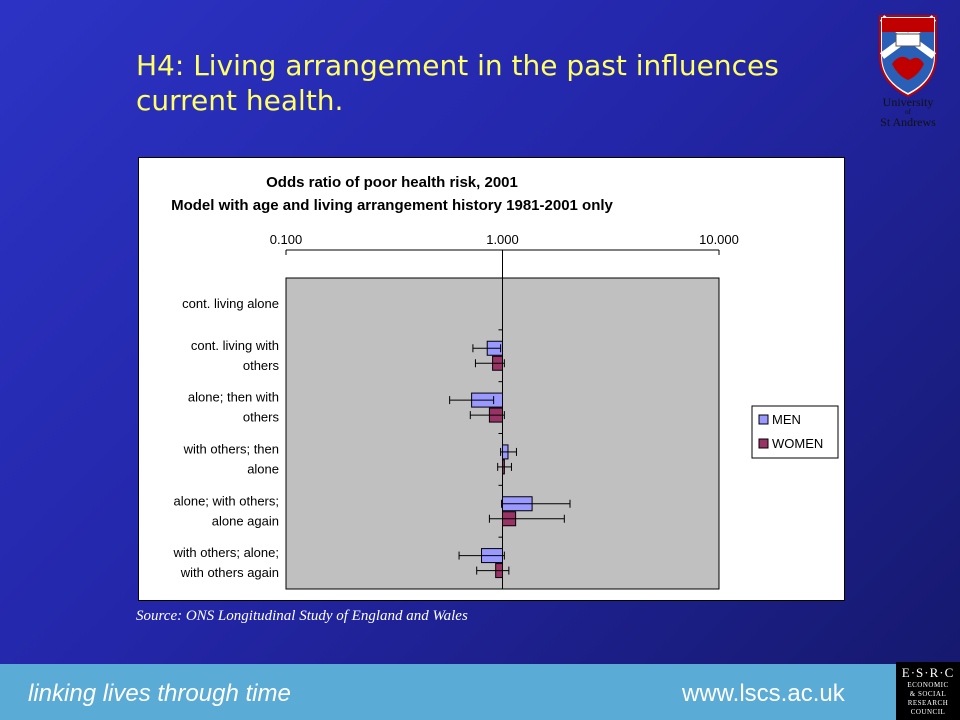 The height and width of the screenshot is (720, 960). Describe the element at coordinates (908, 122) in the screenshot. I see `university-line-3: St Andrews` at that location.